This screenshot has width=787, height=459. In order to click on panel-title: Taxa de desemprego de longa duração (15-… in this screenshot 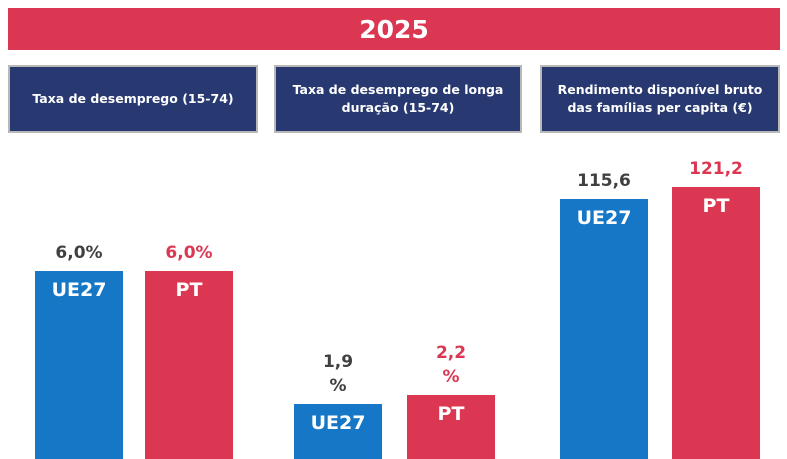, I will do `click(398, 99)`.